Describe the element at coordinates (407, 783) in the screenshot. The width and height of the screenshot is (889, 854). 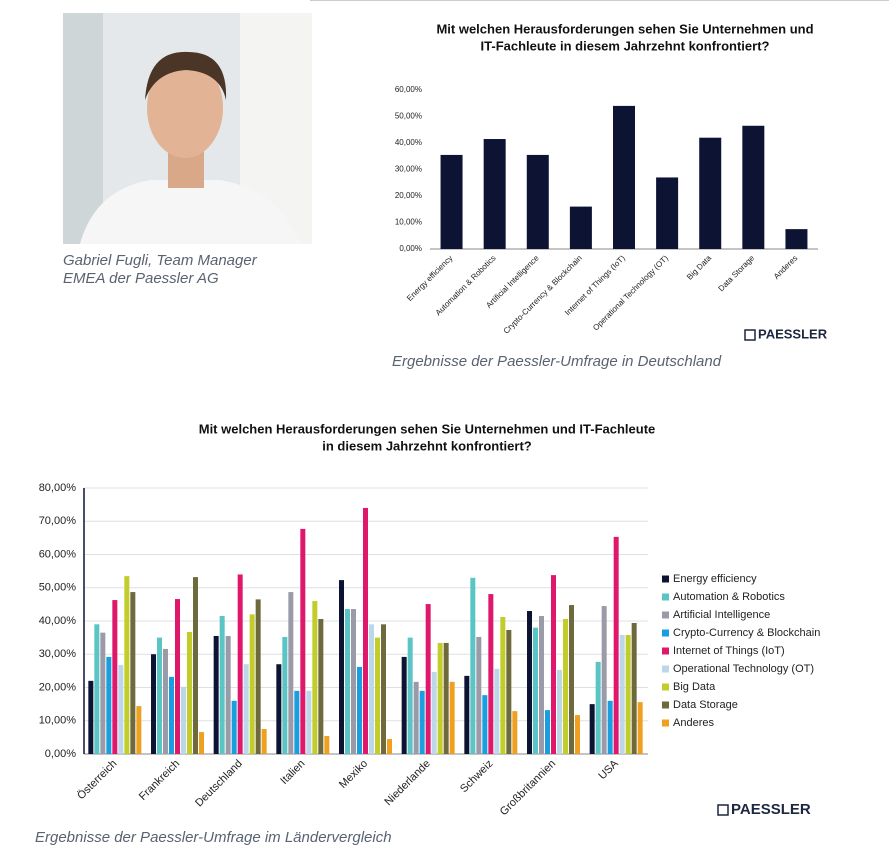
I see `x-tick-label: Niederlande` at that location.